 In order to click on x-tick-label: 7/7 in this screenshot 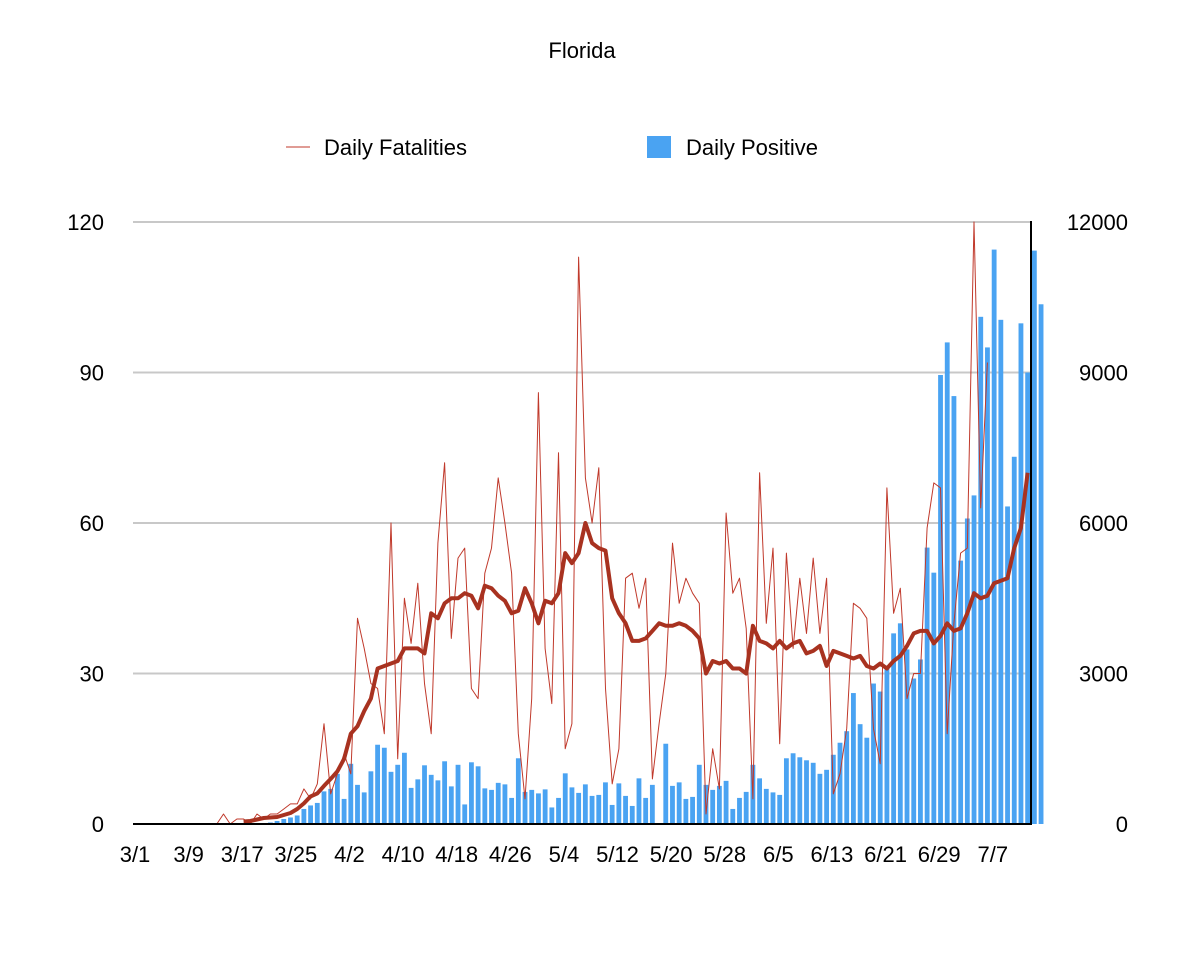, I will do `click(992, 854)`.